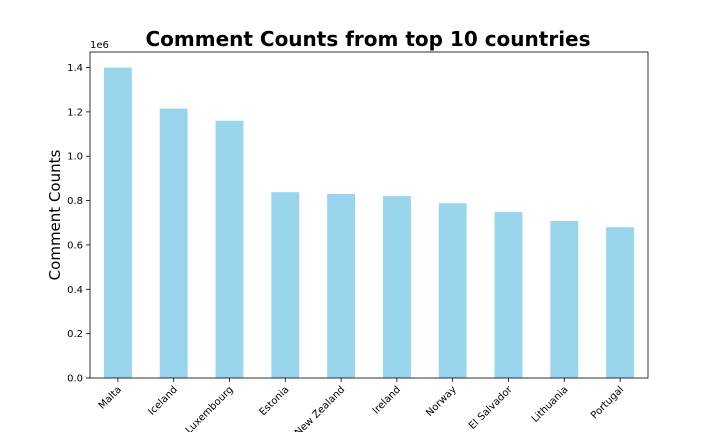 This screenshot has height=432, width=720. I want to click on bar-el-salvador, so click(508, 295).